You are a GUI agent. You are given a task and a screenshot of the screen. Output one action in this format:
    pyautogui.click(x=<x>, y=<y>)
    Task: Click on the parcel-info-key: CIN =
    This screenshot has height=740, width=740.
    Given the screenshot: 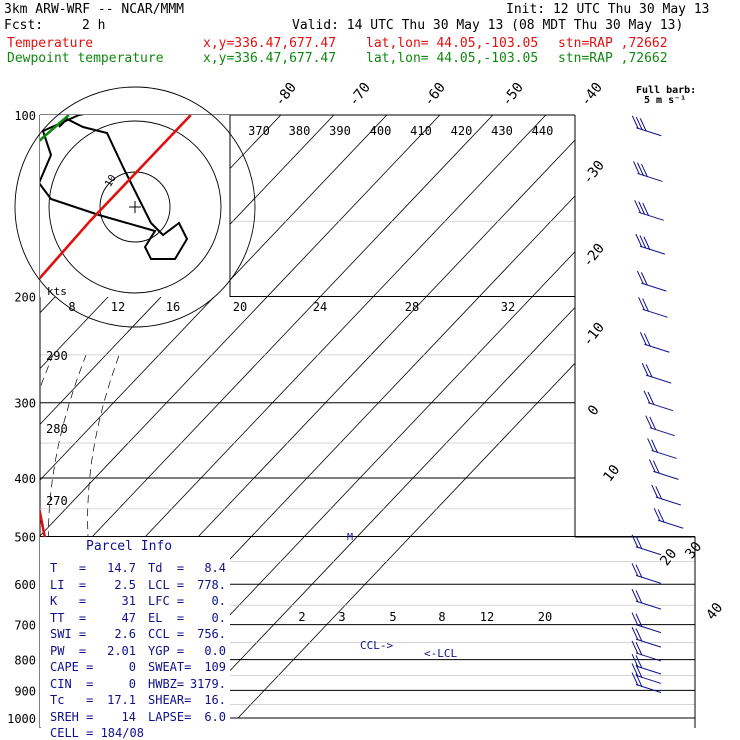 What is the action you would take?
    pyautogui.click(x=72, y=683)
    